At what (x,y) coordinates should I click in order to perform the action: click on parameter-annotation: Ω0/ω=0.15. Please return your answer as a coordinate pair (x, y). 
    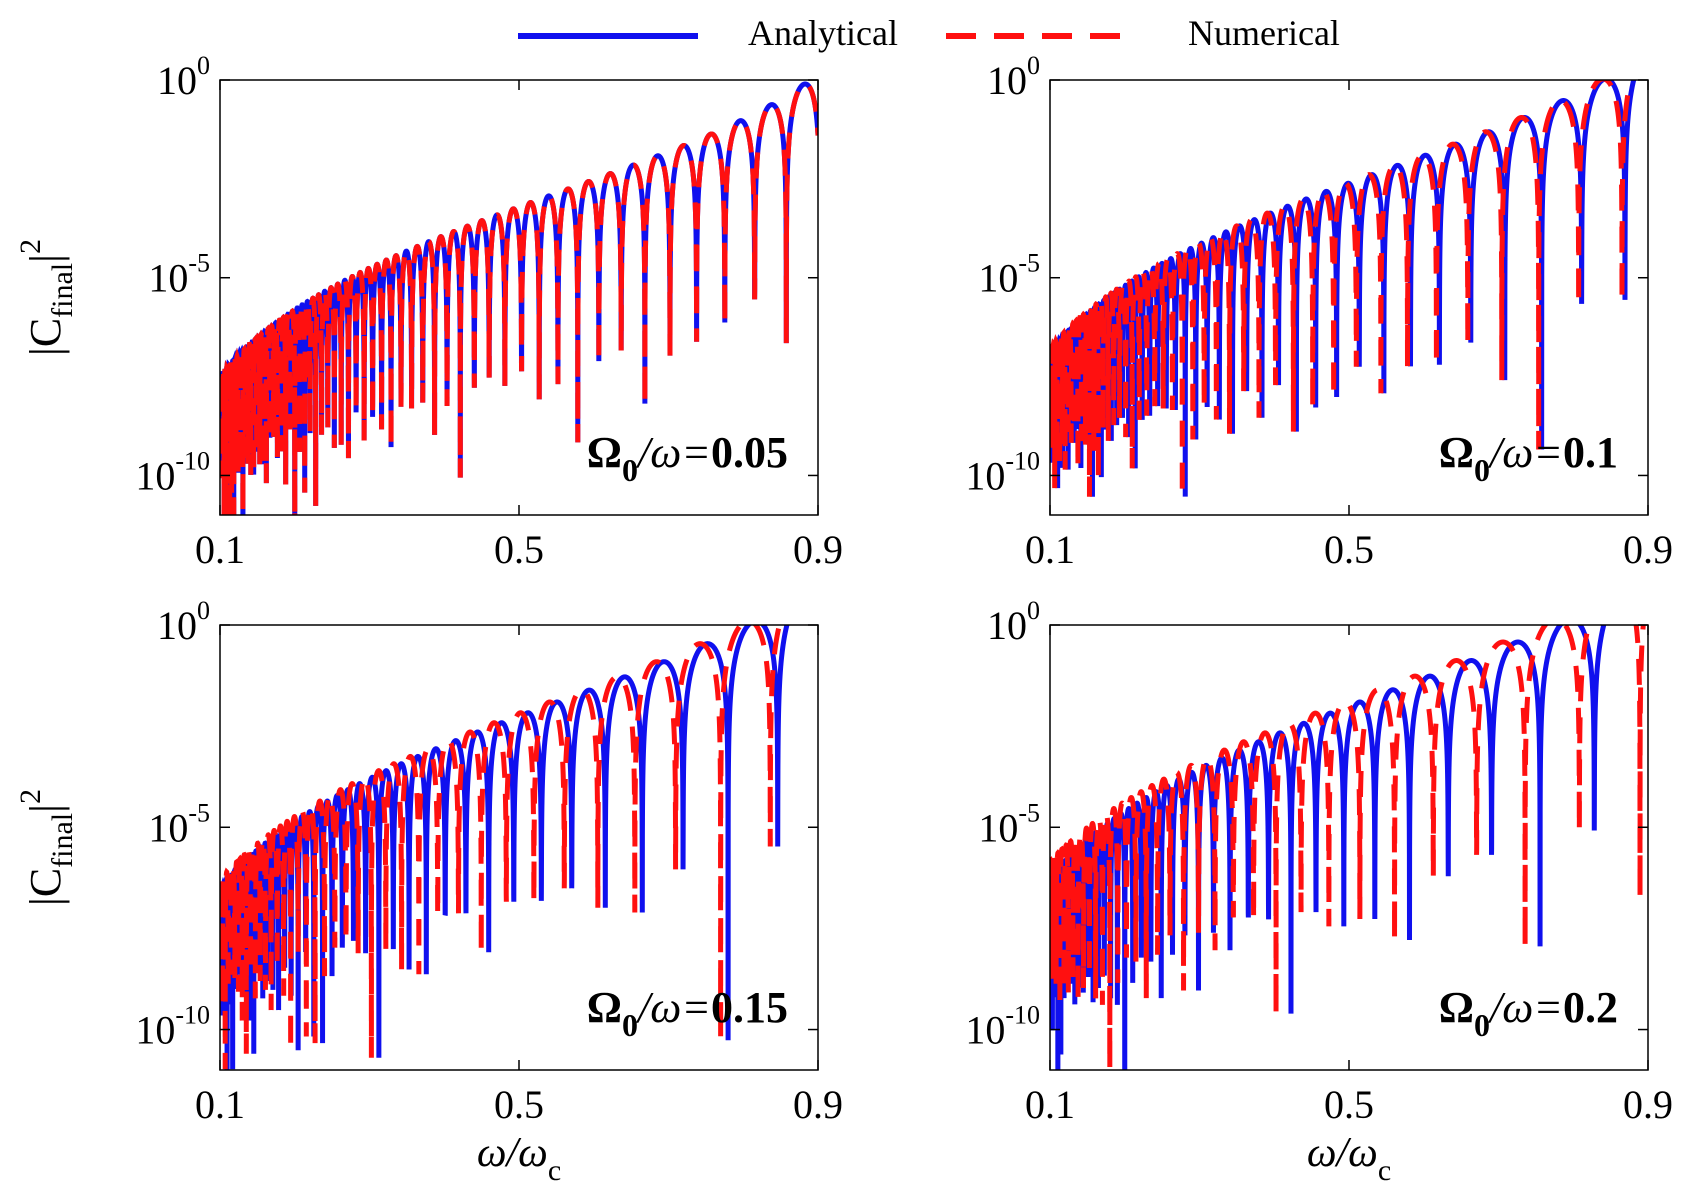
    Looking at the image, I should click on (687, 1013).